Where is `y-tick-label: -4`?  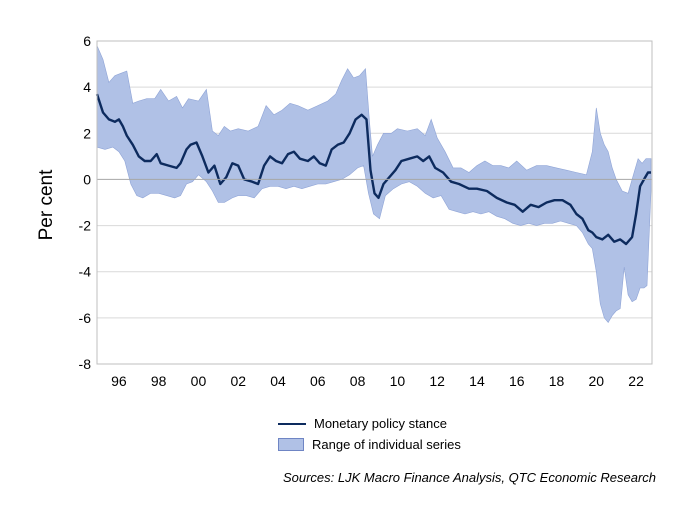
y-tick-label: -4 is located at coordinates (85, 272).